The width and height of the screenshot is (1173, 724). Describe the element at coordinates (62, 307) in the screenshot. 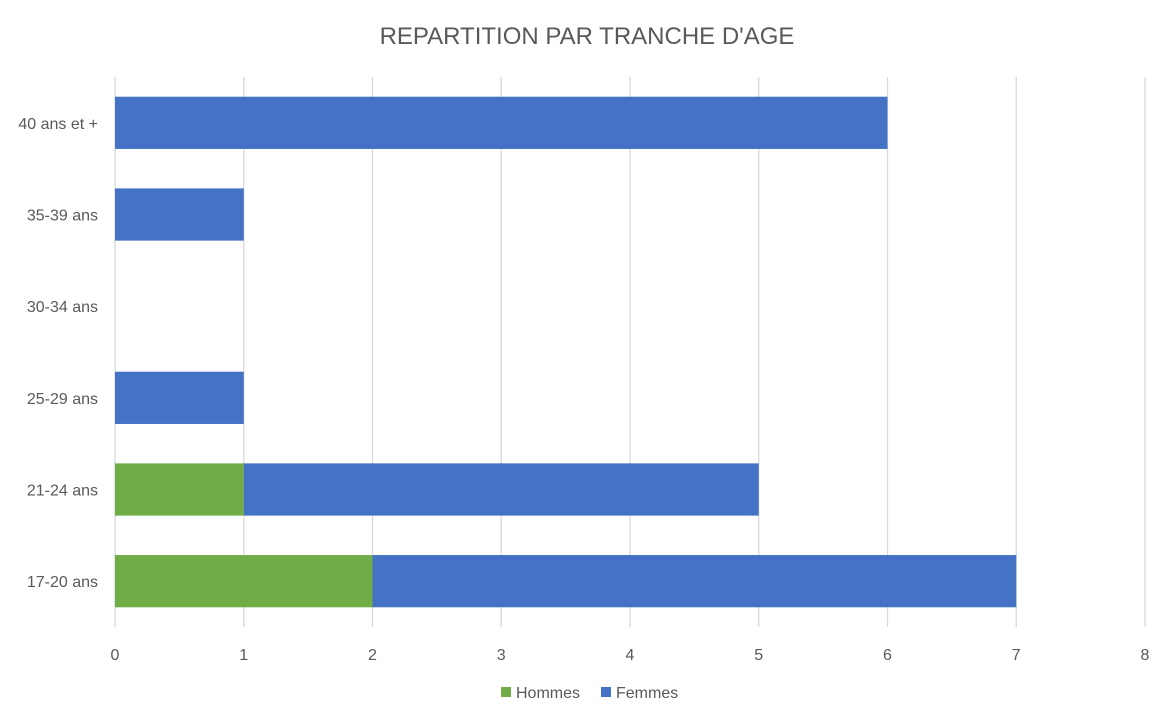

I see `category-label: 30-34 ans` at that location.